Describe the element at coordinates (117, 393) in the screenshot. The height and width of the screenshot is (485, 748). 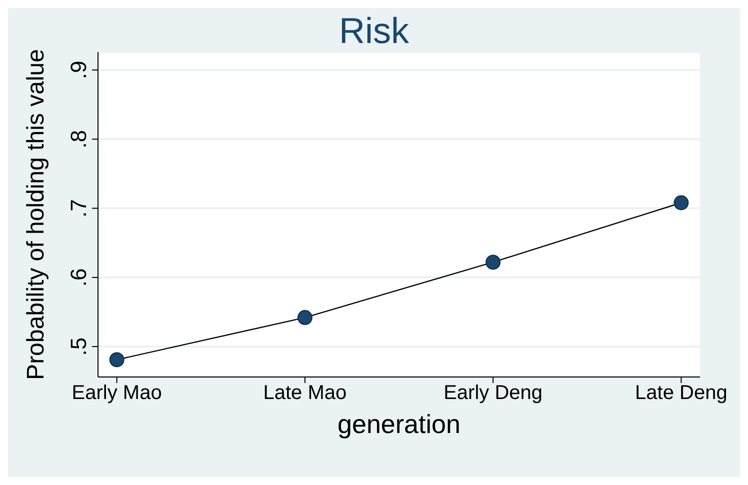
I see `x-tick-label: Early Mao` at that location.